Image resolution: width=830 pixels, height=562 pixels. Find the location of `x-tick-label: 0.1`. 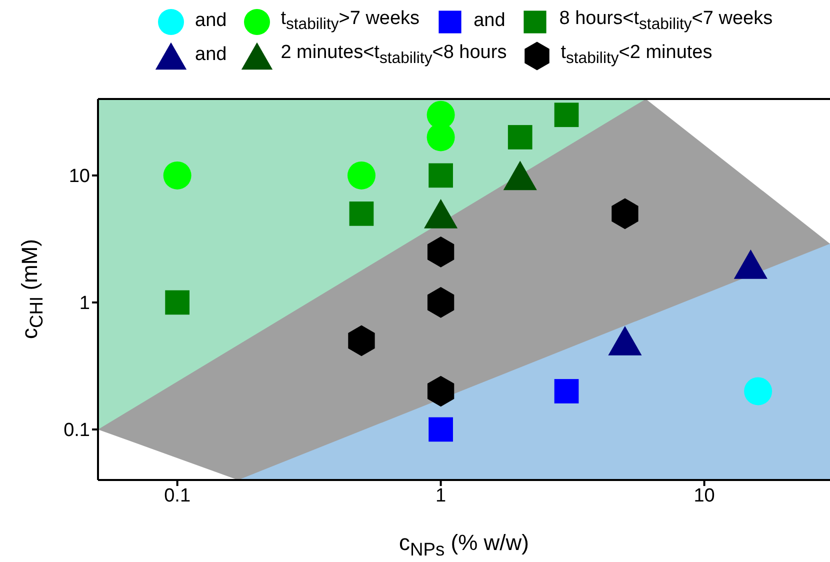

x-tick-label: 0.1 is located at coordinates (177, 495).